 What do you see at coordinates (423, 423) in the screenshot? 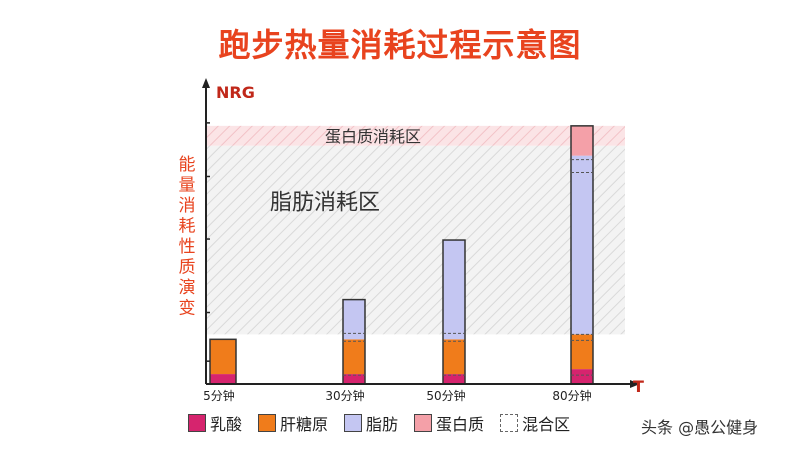
I see `legend-swatch-protein` at bounding box center [423, 423].